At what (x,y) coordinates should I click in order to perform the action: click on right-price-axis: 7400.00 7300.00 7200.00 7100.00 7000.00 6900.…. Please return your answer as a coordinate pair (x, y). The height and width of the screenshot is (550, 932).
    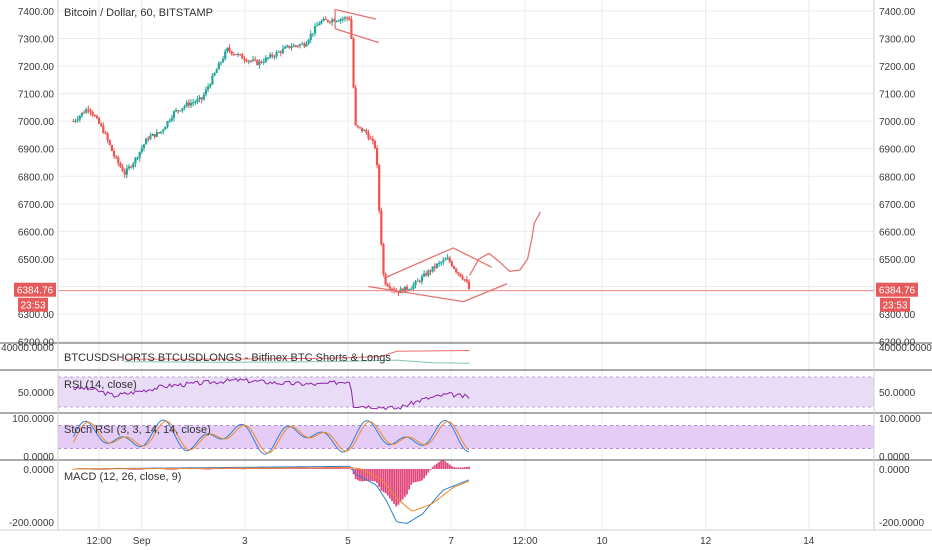
    Looking at the image, I should click on (904, 268).